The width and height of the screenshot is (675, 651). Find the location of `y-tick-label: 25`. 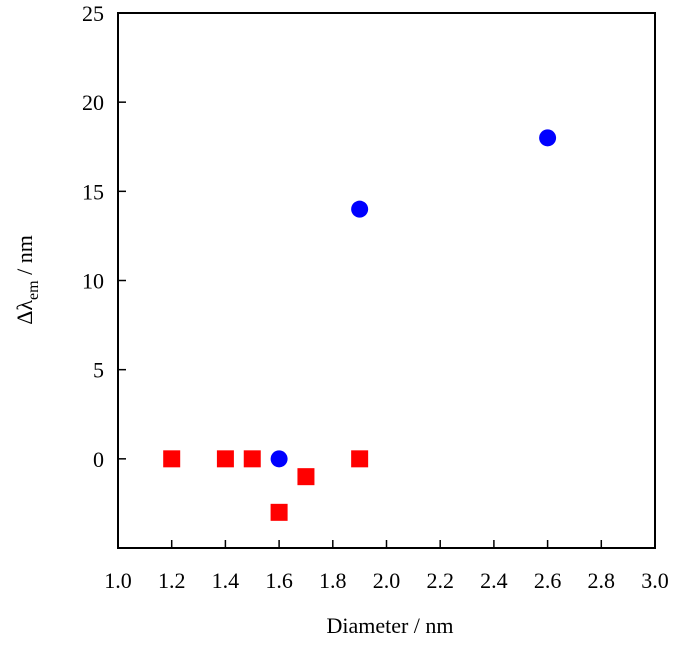

y-tick-label: 25 is located at coordinates (93, 13).